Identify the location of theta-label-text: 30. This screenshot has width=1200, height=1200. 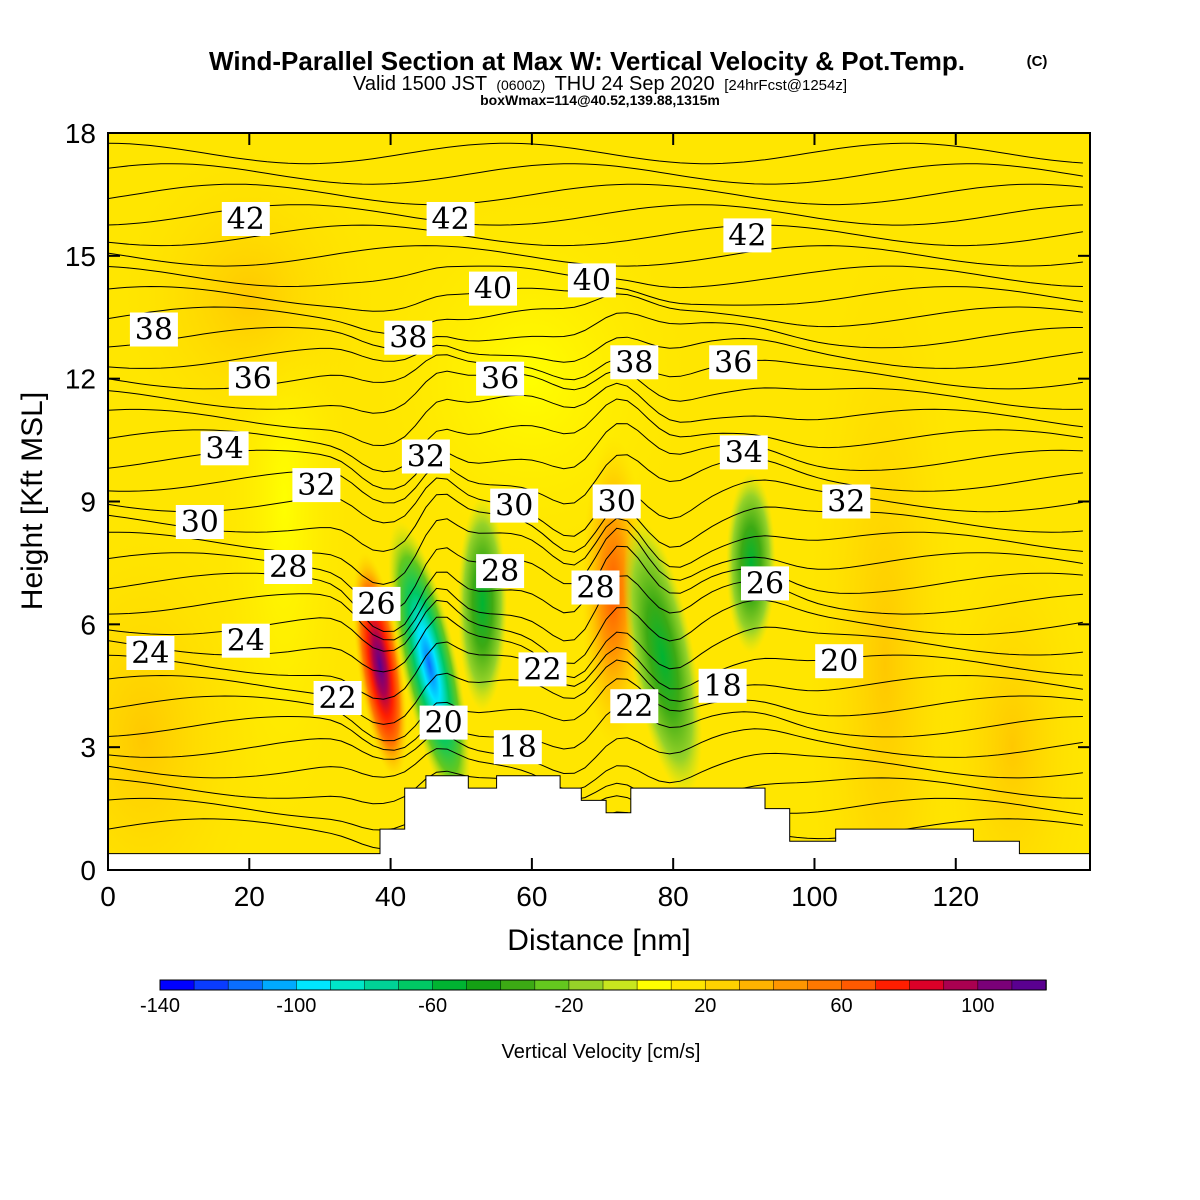
(514, 506).